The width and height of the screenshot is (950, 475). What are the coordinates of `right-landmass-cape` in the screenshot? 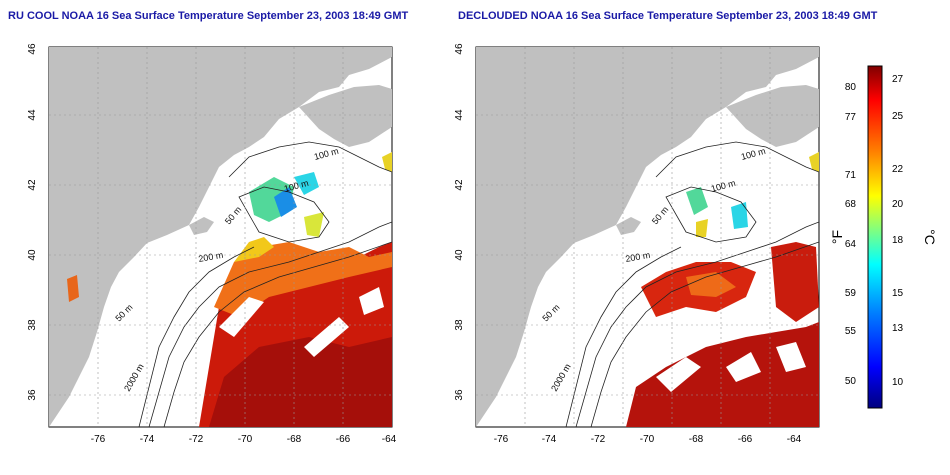 It's located at (628, 226).